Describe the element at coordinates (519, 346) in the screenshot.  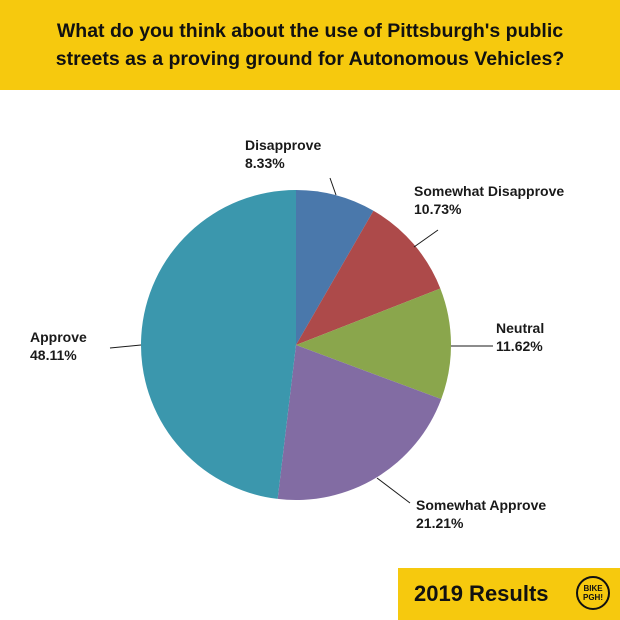
I see `slice-value-neutral: 11.62%` at that location.